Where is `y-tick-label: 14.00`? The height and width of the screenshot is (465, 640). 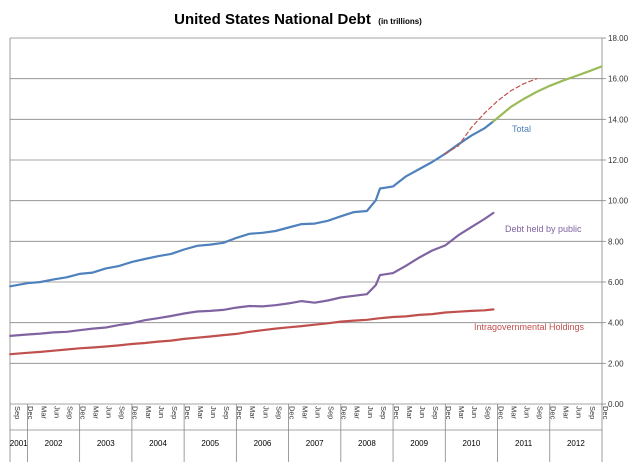 y-tick-label: 14.00 is located at coordinates (618, 119).